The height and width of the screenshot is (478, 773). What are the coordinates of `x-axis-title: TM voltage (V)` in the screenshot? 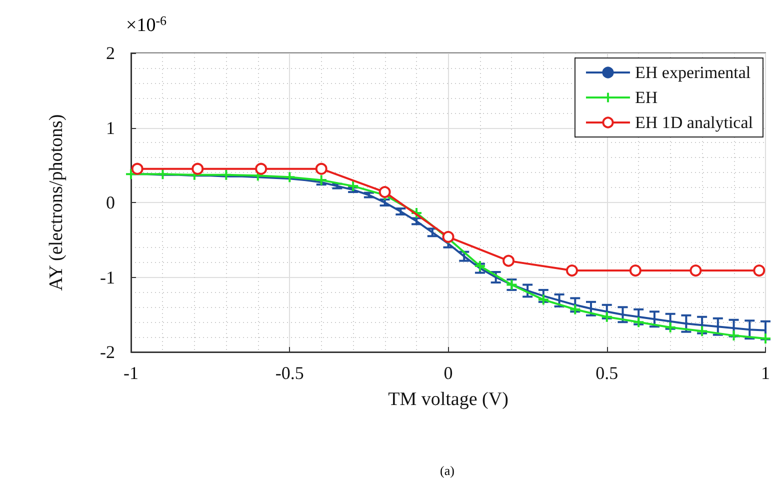 It's located at (448, 399).